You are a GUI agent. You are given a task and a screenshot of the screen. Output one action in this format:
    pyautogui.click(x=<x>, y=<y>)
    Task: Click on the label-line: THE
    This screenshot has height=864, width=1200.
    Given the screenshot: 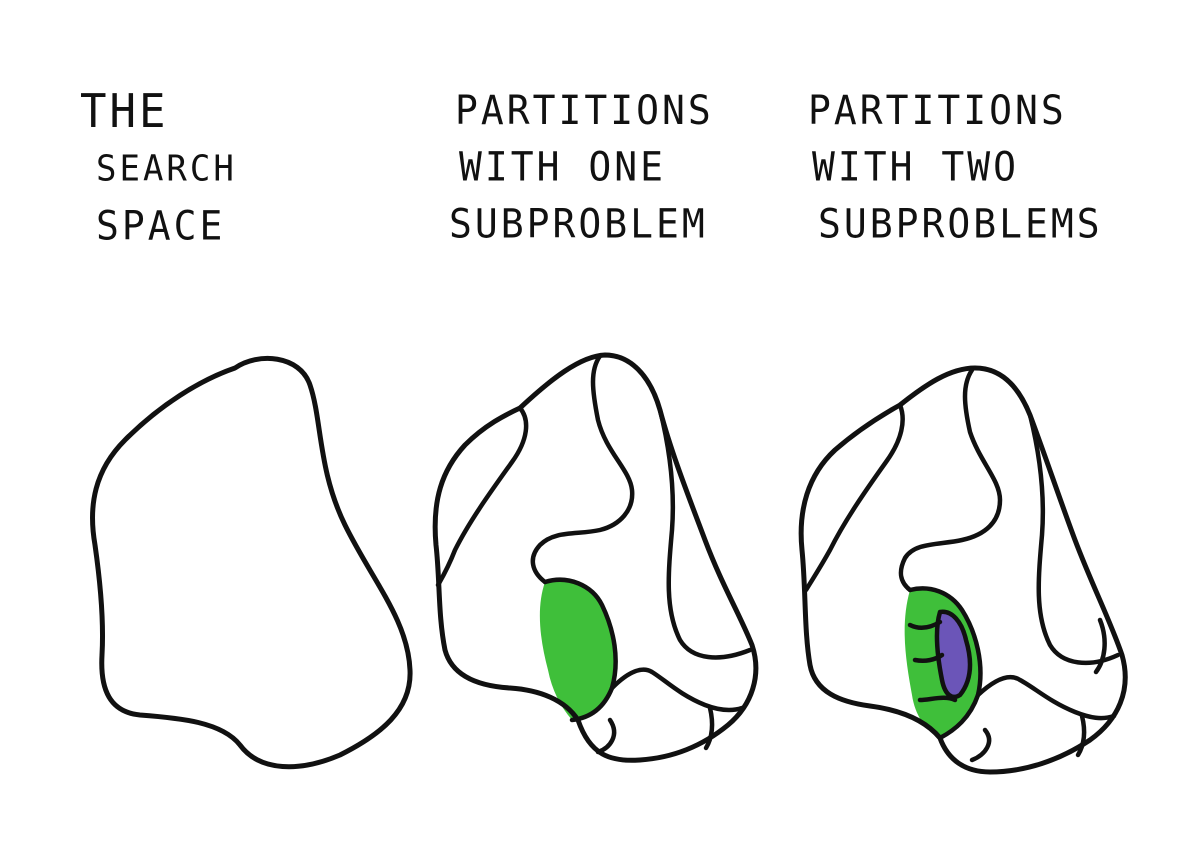 What is the action you would take?
    pyautogui.click(x=124, y=112)
    